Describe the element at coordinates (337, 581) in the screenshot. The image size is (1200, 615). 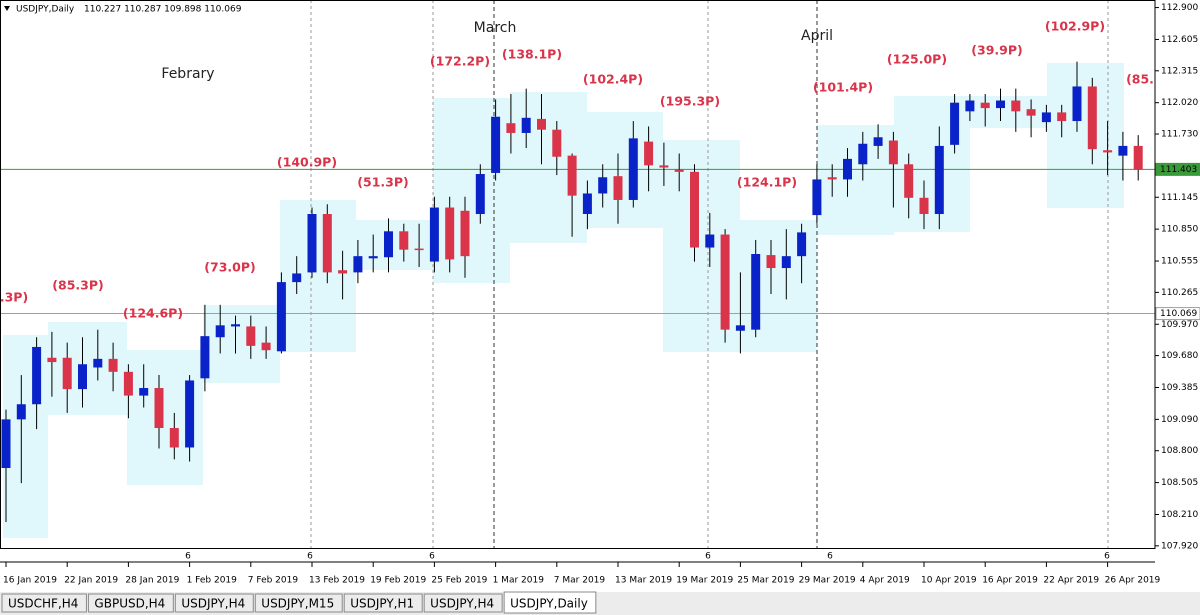
I see `x-tick-label: 13 Feb 2019` at that location.